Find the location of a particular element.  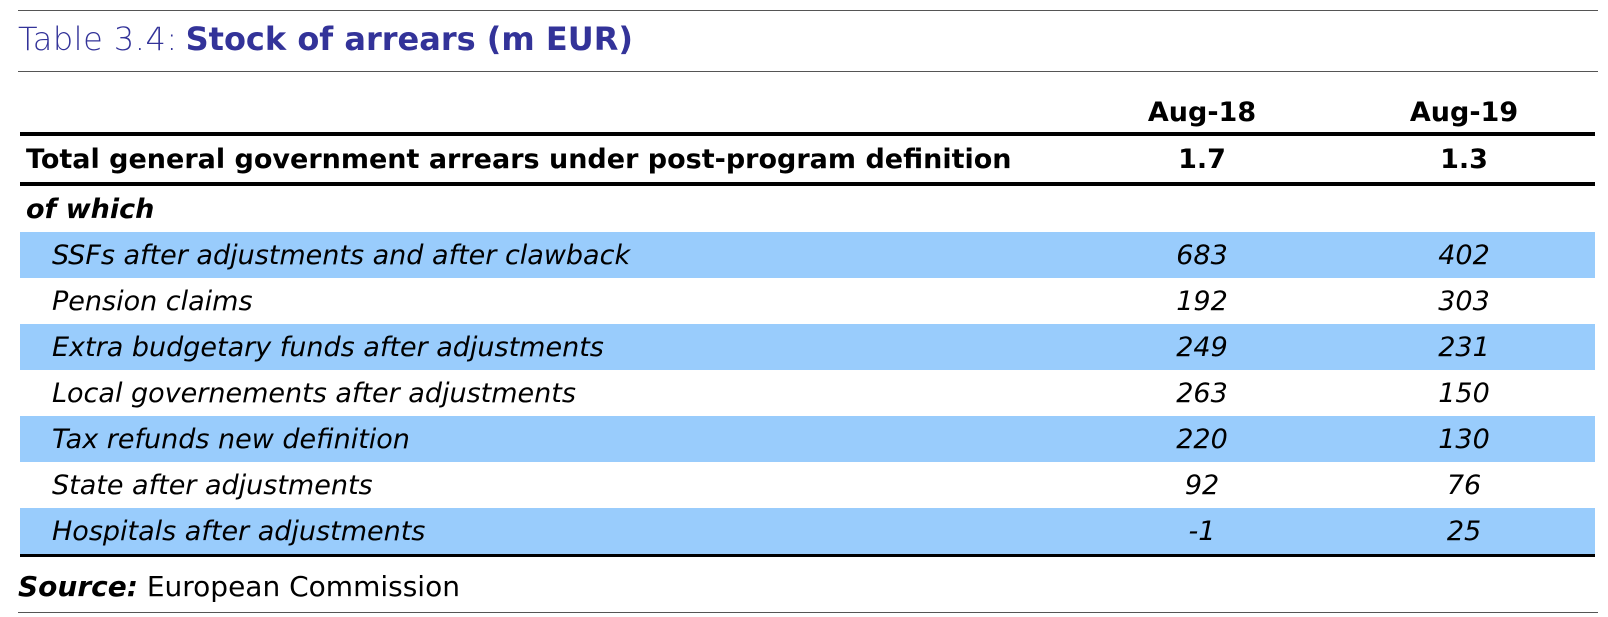

title-label: Table 3.4: is located at coordinates (98, 39).